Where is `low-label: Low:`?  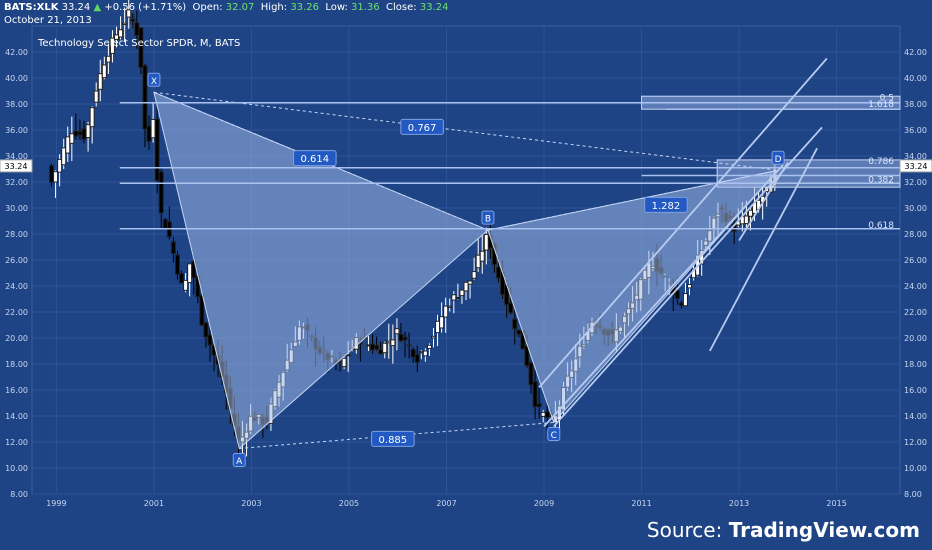 low-label: Low: is located at coordinates (336, 7).